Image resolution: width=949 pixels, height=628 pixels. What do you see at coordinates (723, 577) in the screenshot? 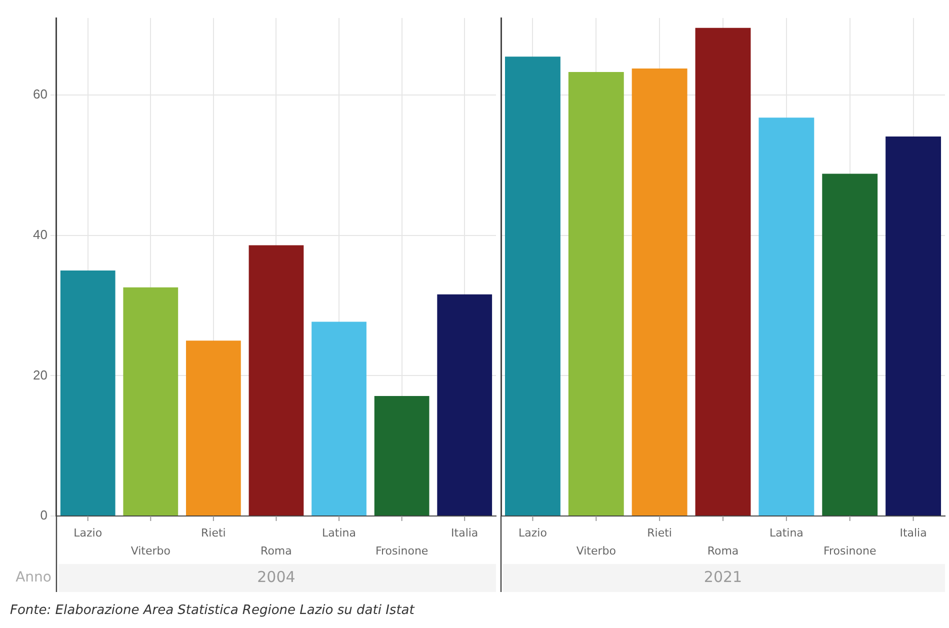
I see `x-axis-title: 2021` at bounding box center [723, 577].